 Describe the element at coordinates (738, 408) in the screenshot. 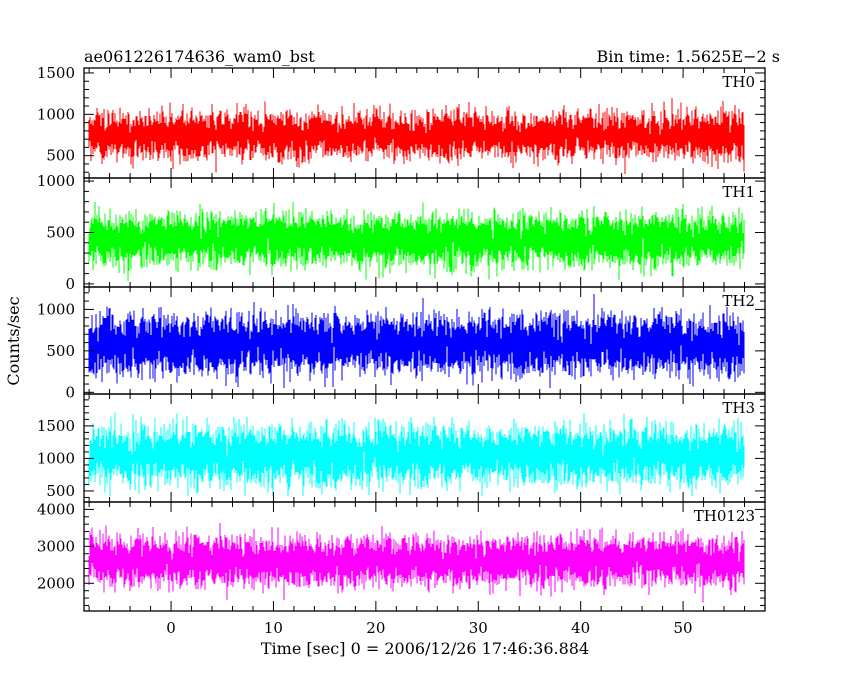

I see `band-label-th3: TH3` at that location.